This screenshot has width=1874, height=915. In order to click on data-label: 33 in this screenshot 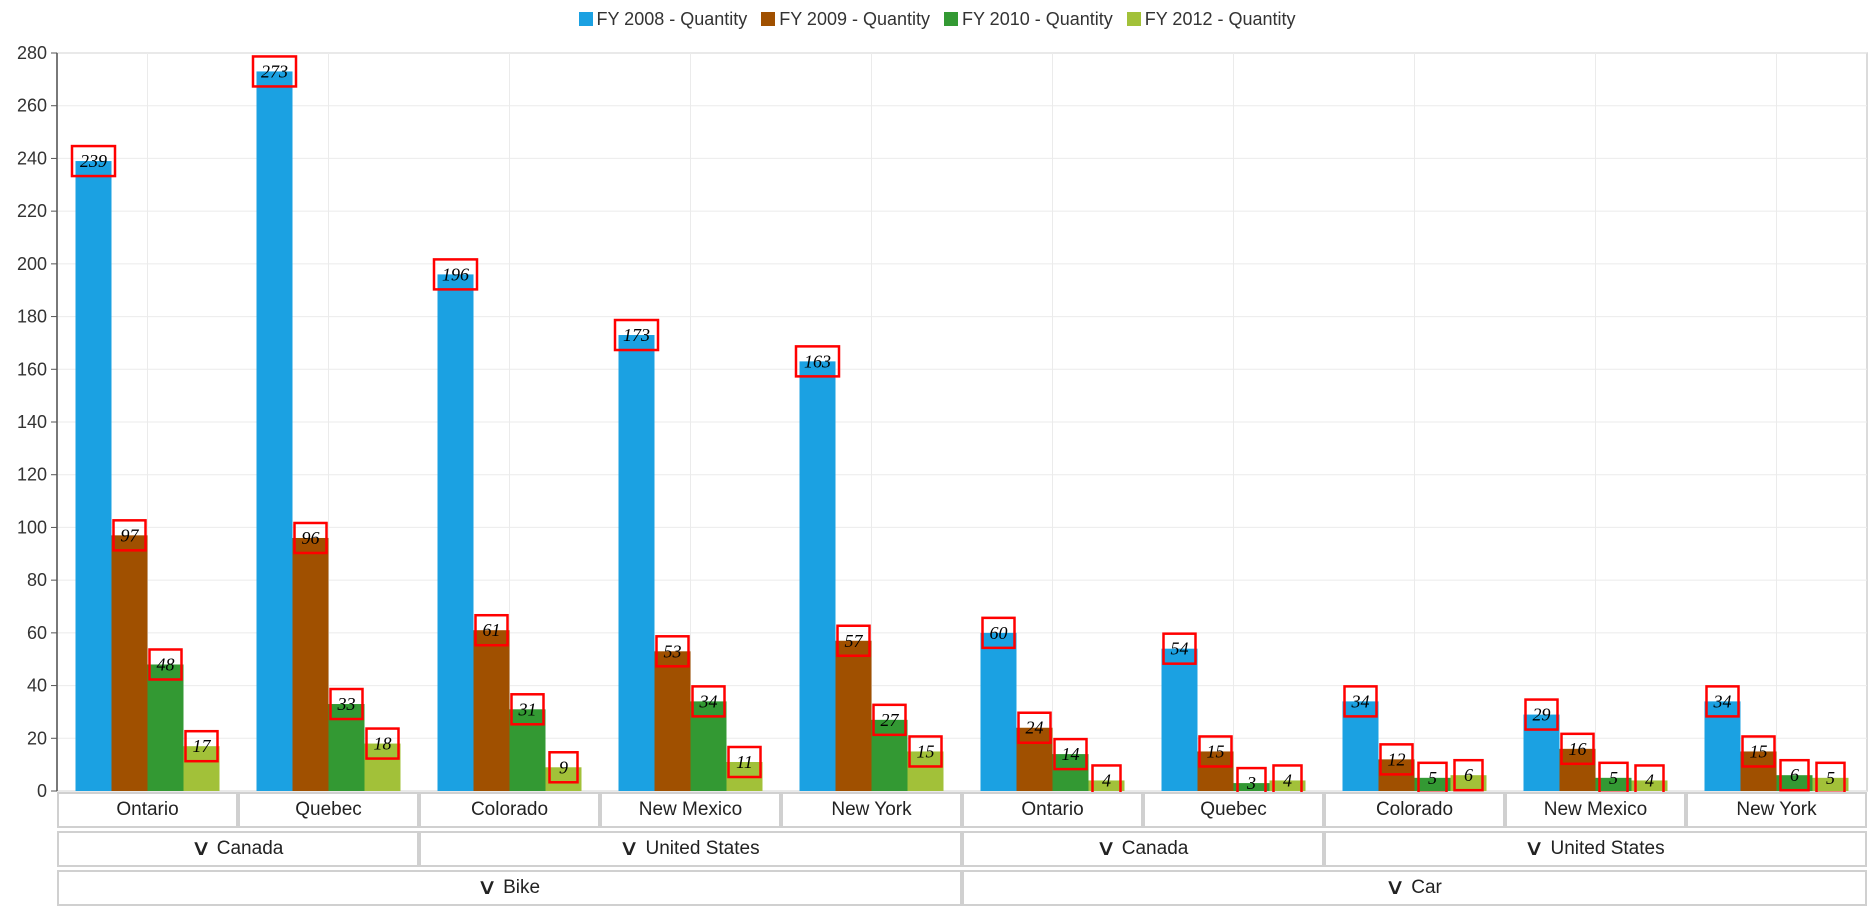, I will do `click(346, 704)`.